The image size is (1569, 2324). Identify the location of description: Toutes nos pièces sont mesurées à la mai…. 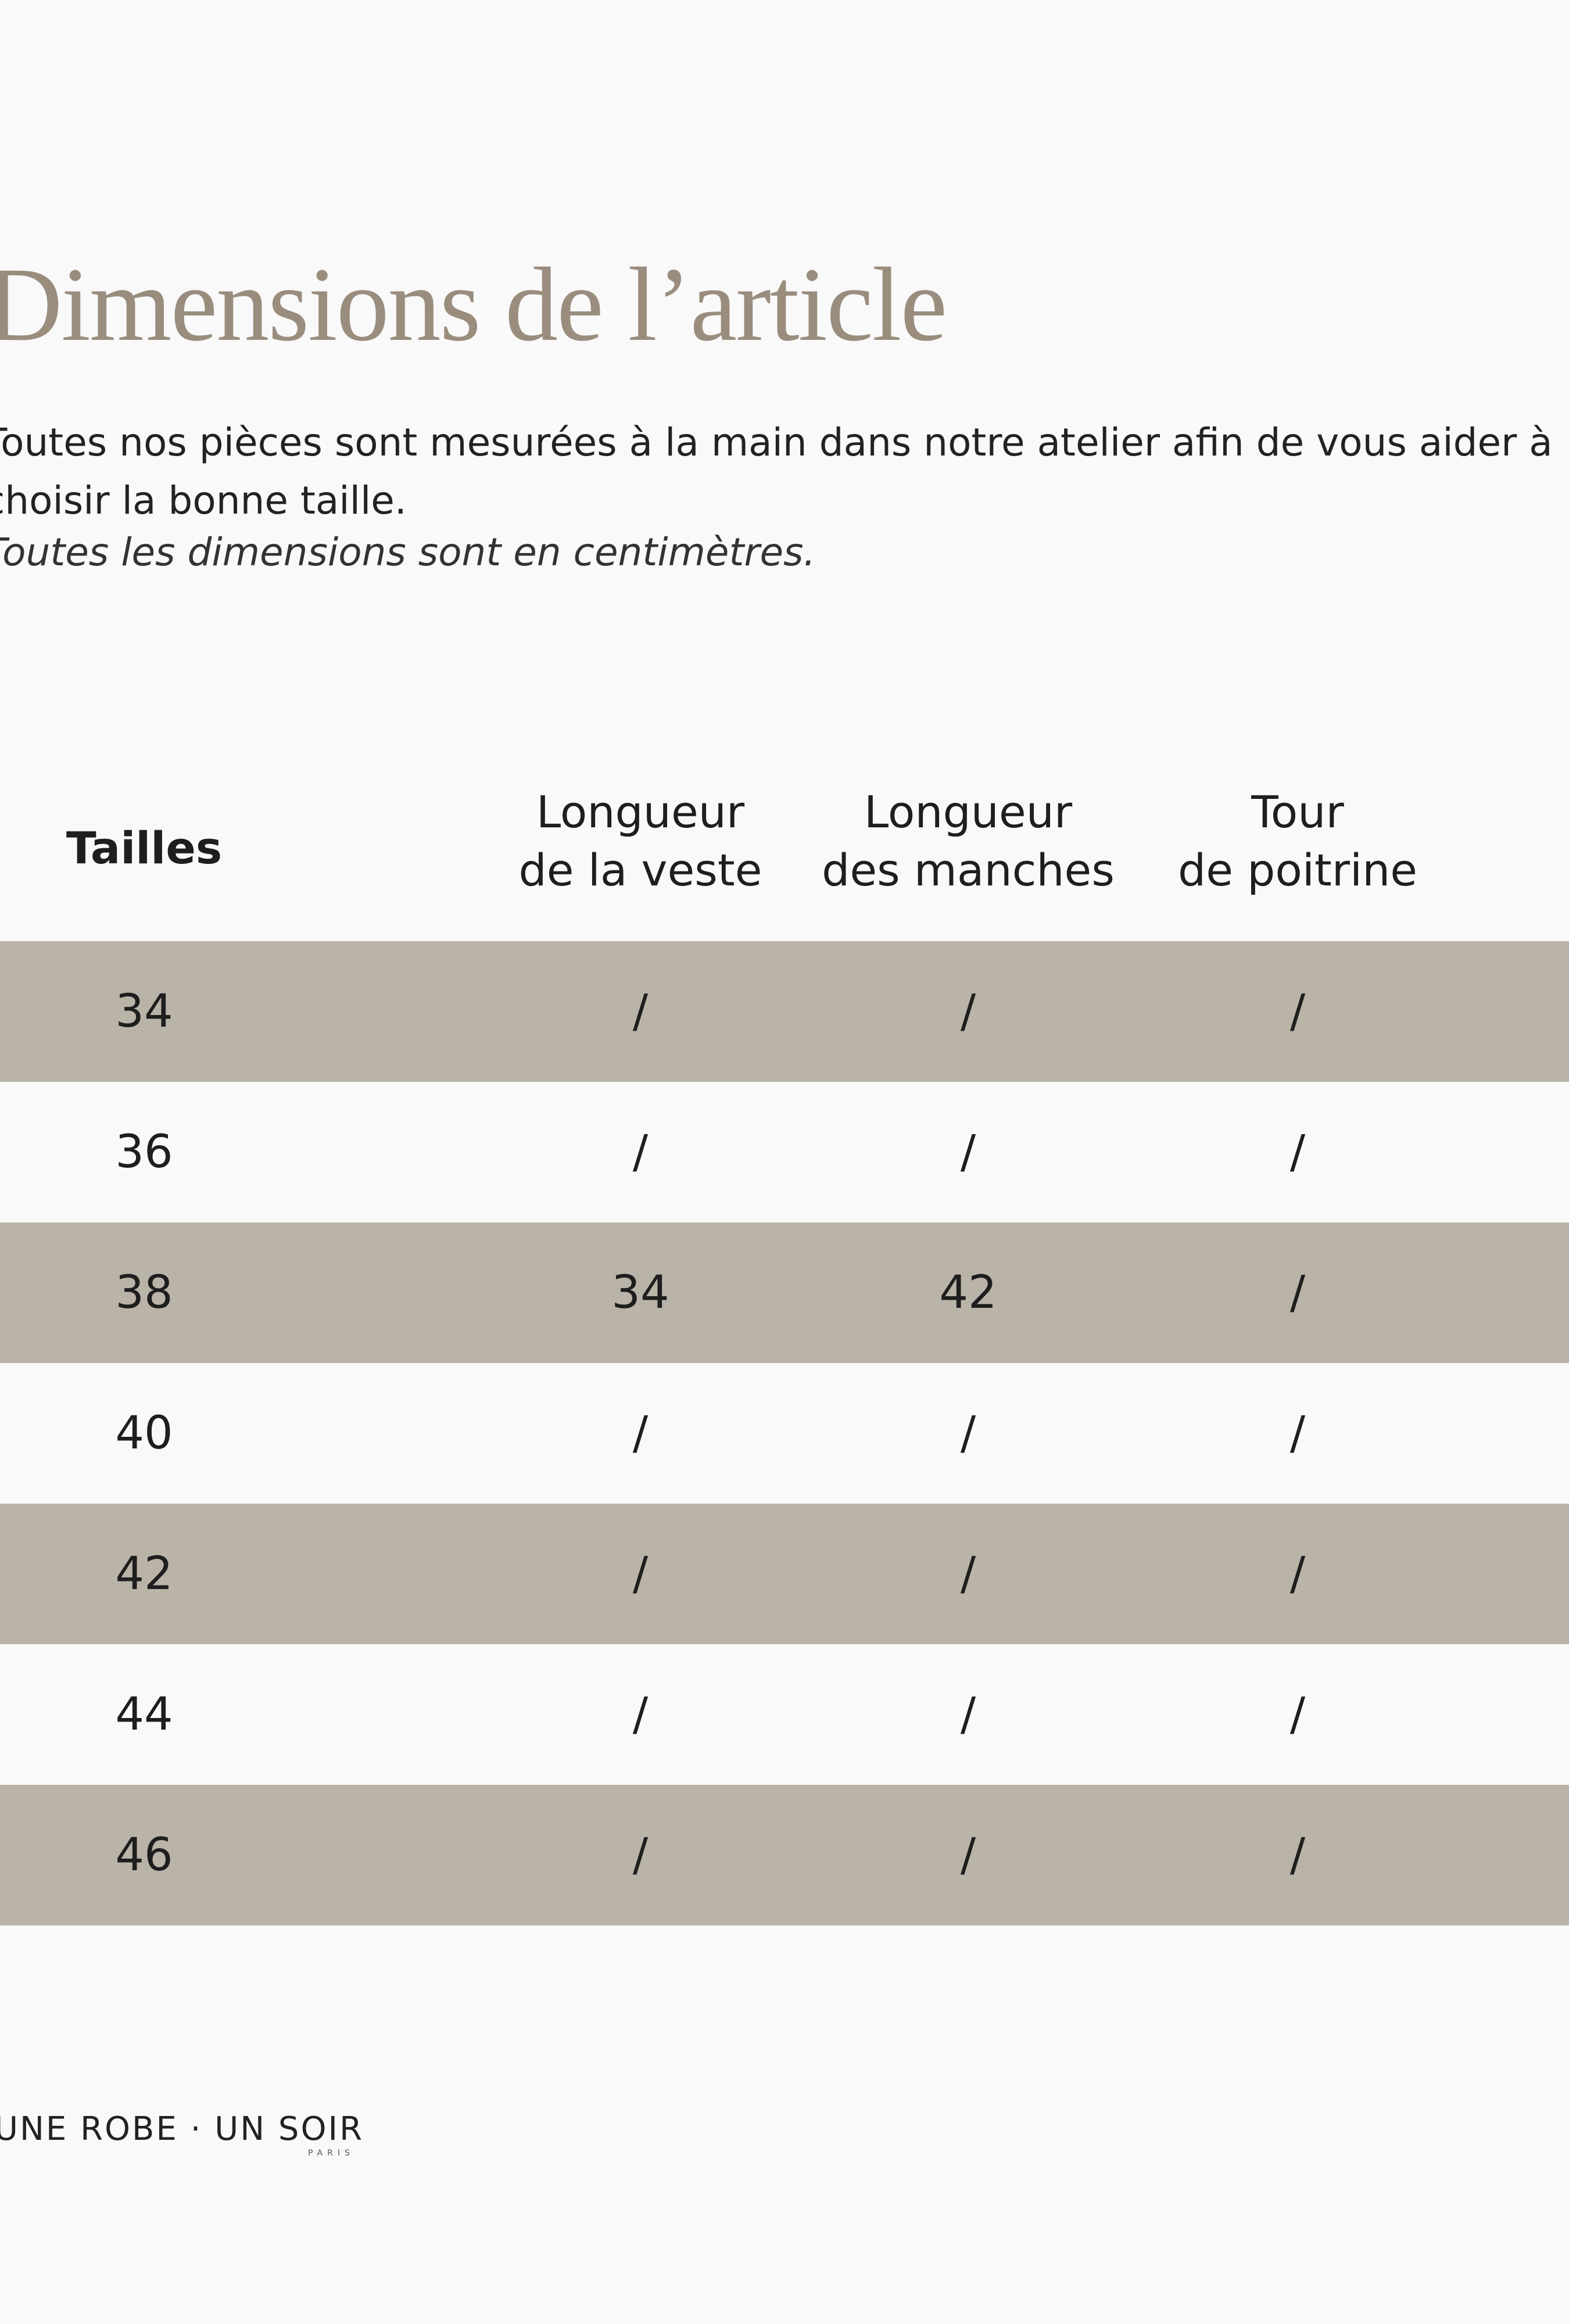
(776, 471).